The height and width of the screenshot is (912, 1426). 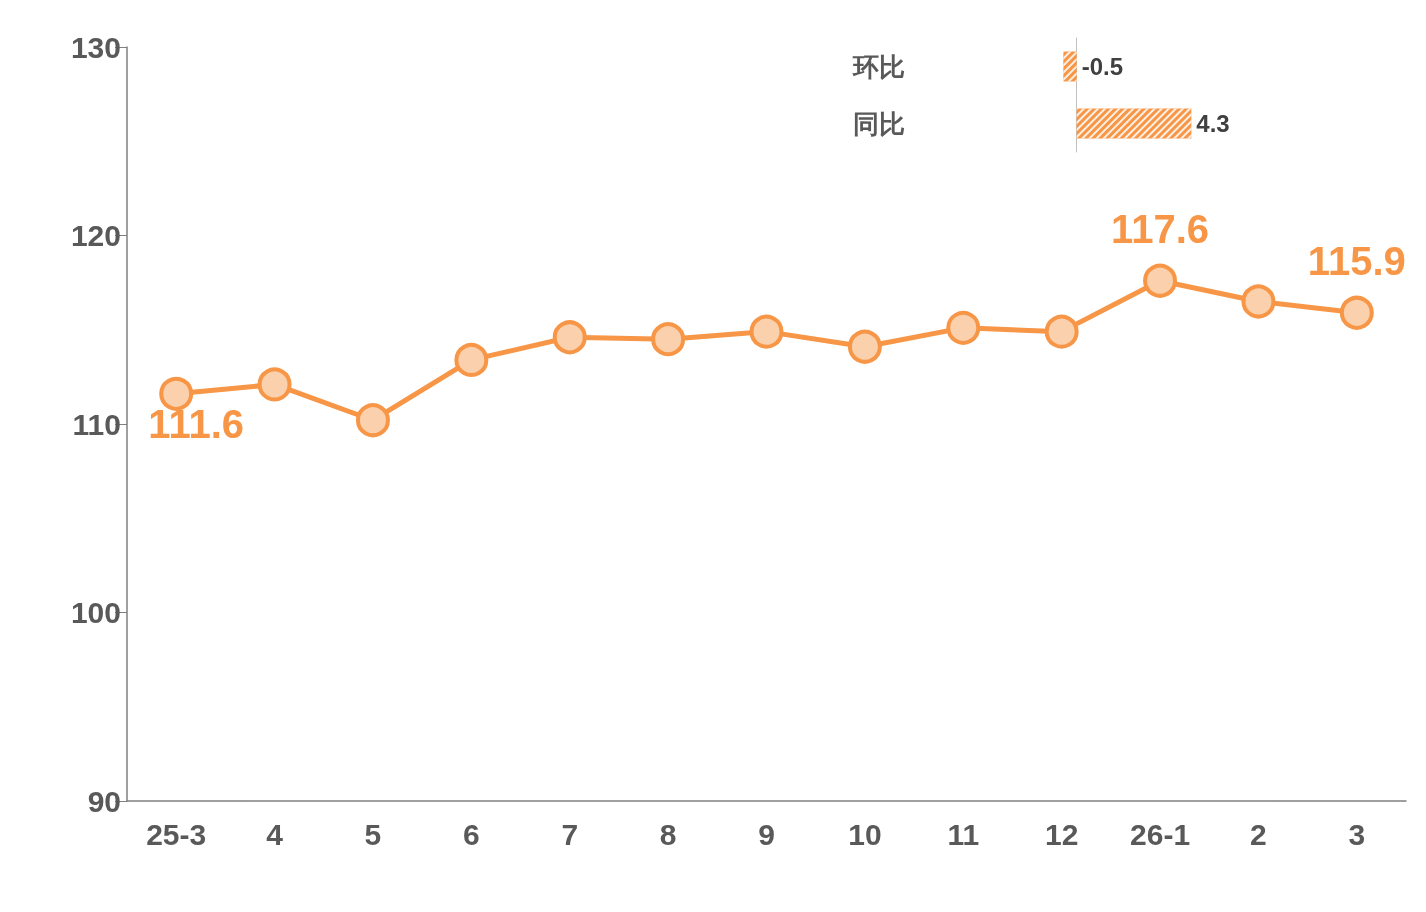 I want to click on x-tick-label: 4, so click(x=275, y=834).